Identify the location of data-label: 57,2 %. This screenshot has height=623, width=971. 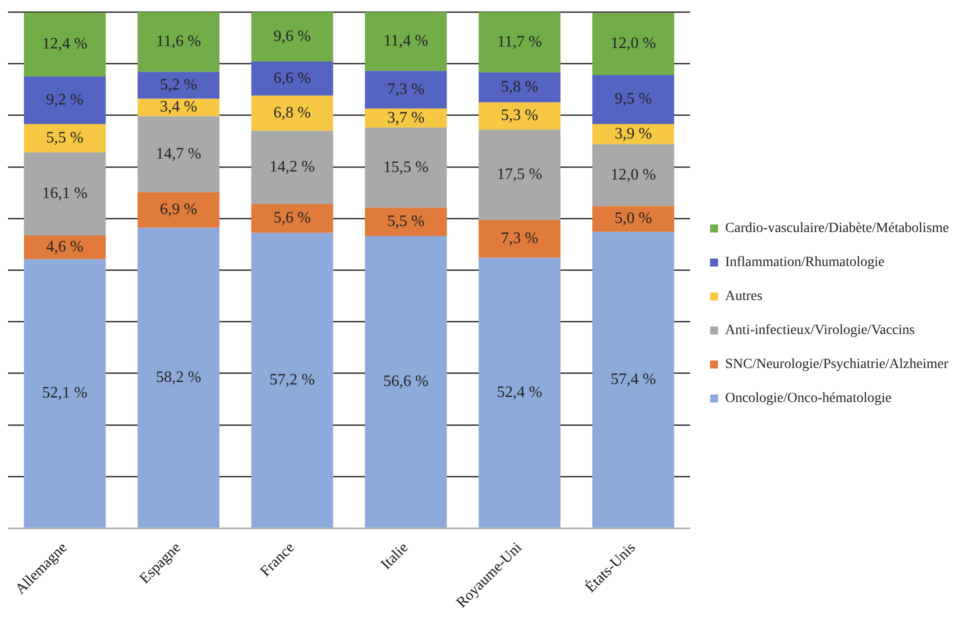
(292, 379).